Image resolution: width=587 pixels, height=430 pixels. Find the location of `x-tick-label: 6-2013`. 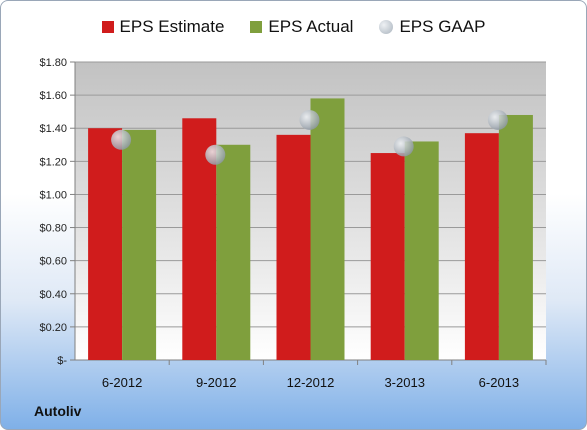

x-tick-label: 6-2013 is located at coordinates (499, 382).